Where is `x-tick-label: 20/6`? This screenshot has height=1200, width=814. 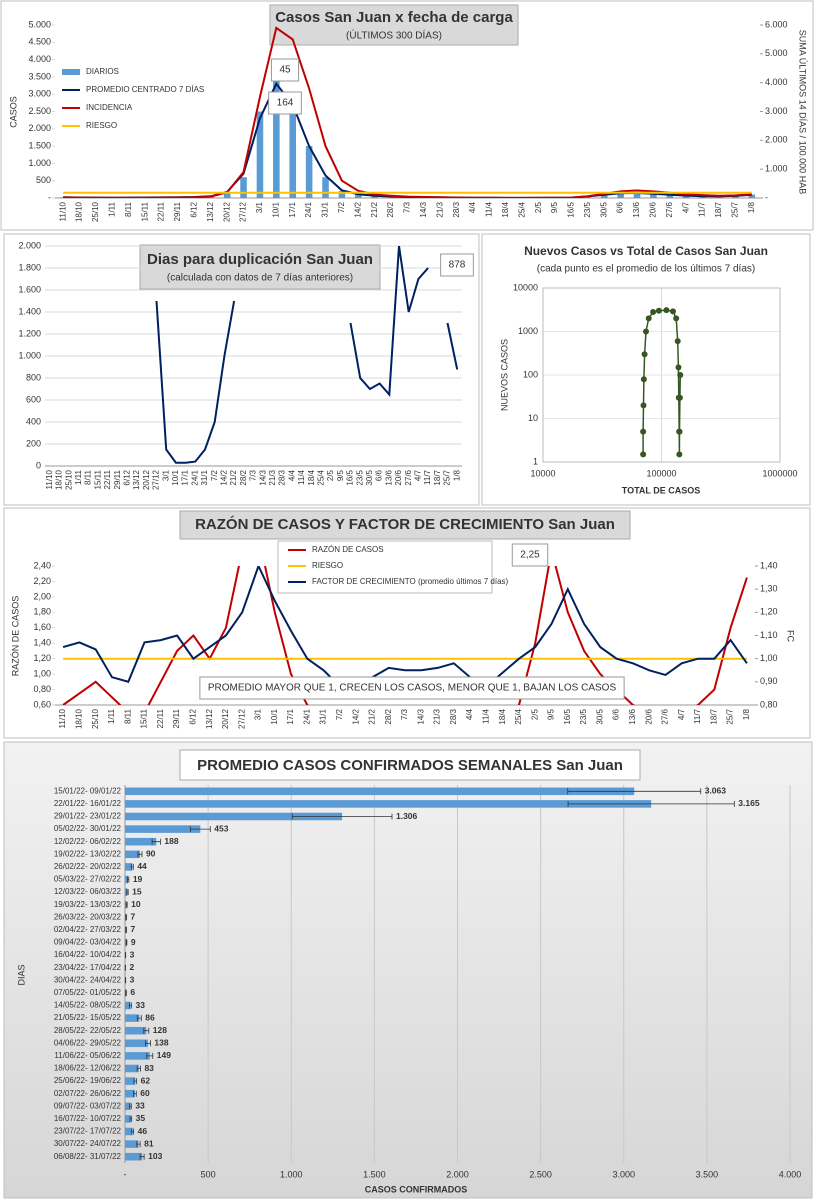
x-tick-label: 20/6 is located at coordinates (648, 716).